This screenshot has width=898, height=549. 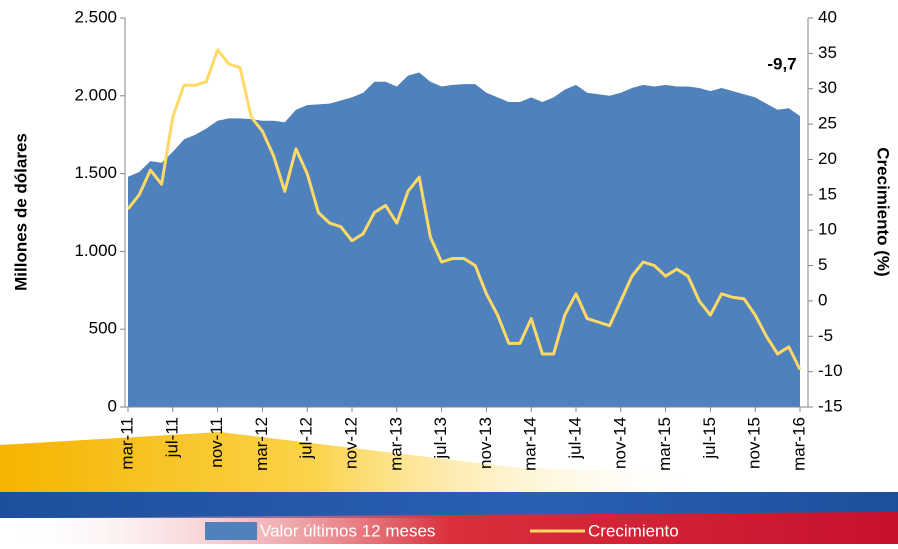 I want to click on y2-tick-label: -15, so click(x=830, y=405).